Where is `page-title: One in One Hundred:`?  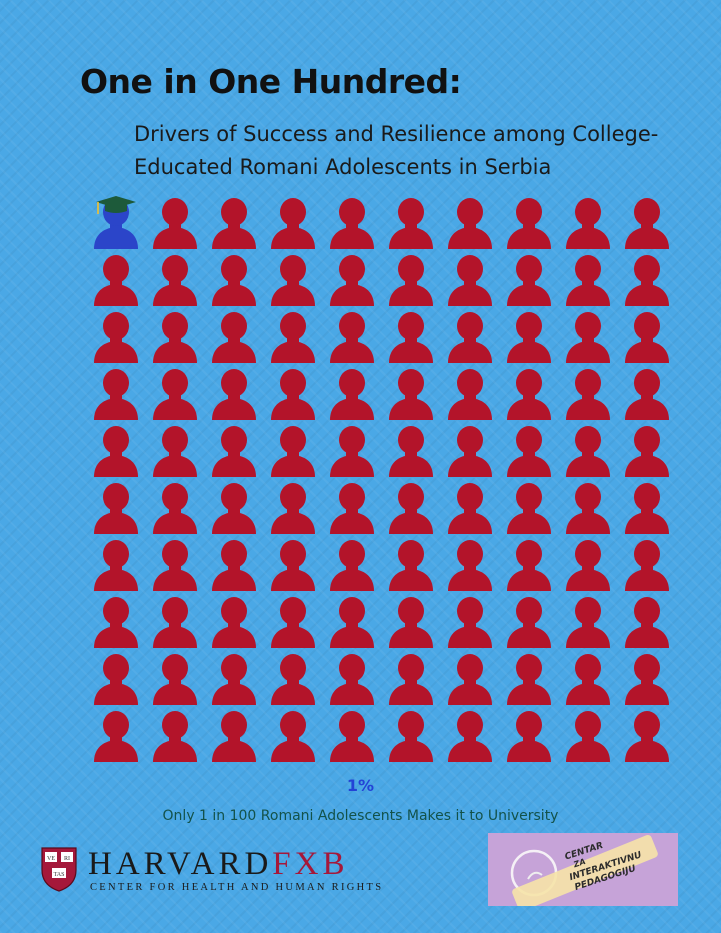
page-title: One in One Hundred: is located at coordinates (271, 81).